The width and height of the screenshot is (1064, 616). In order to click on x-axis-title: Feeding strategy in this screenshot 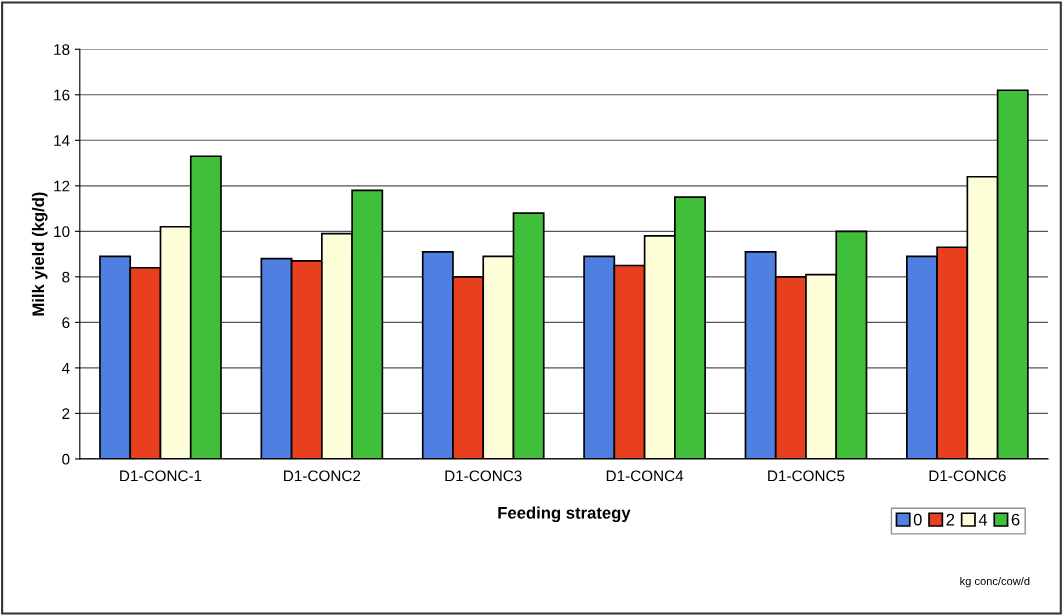, I will do `click(564, 514)`.